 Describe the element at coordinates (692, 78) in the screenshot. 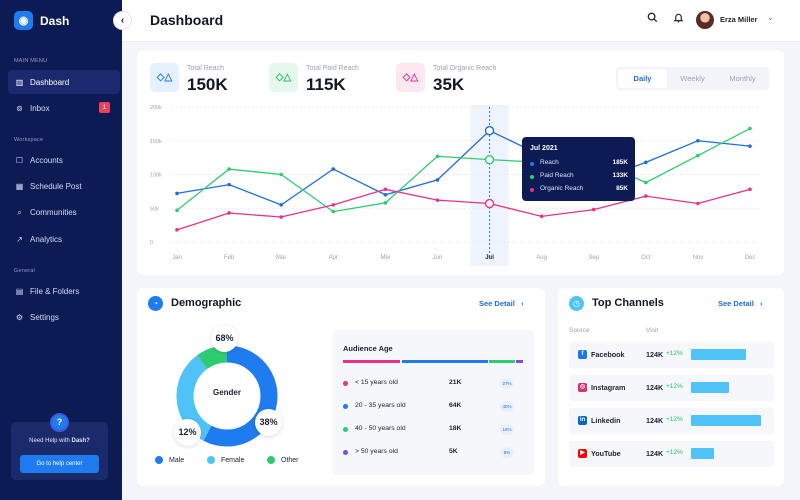

I see `tab-weekly: Weekly` at that location.